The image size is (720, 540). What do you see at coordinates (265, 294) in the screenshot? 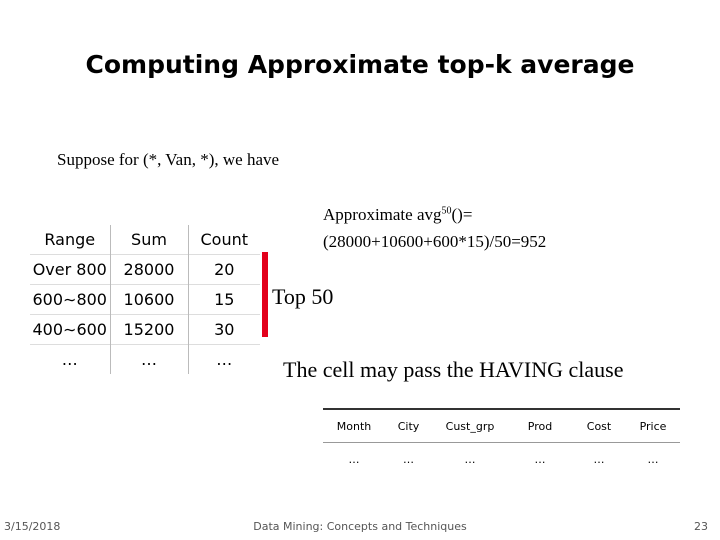
I see `red-bracket` at bounding box center [265, 294].